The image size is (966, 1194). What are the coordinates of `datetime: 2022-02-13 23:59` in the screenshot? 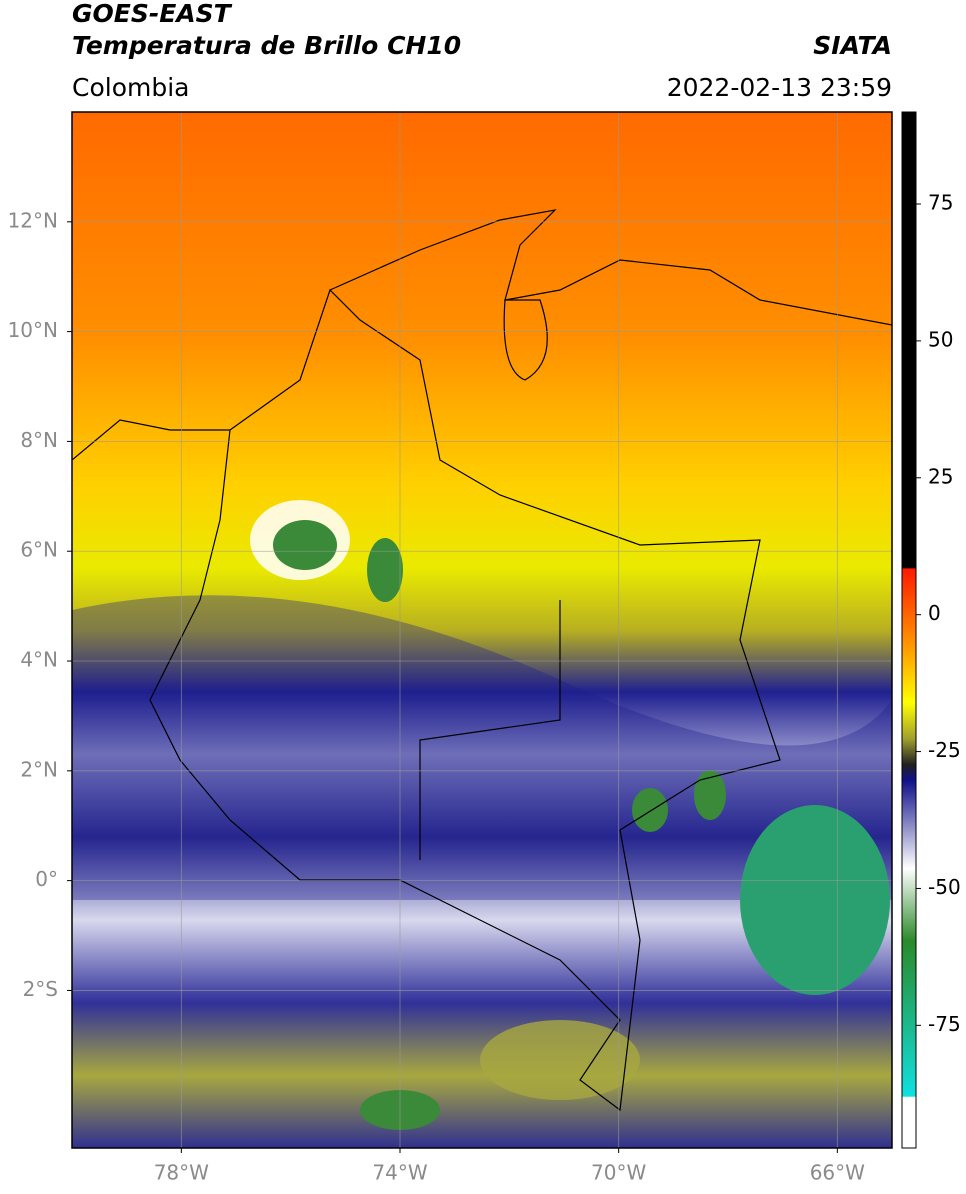 It's located at (779, 87).